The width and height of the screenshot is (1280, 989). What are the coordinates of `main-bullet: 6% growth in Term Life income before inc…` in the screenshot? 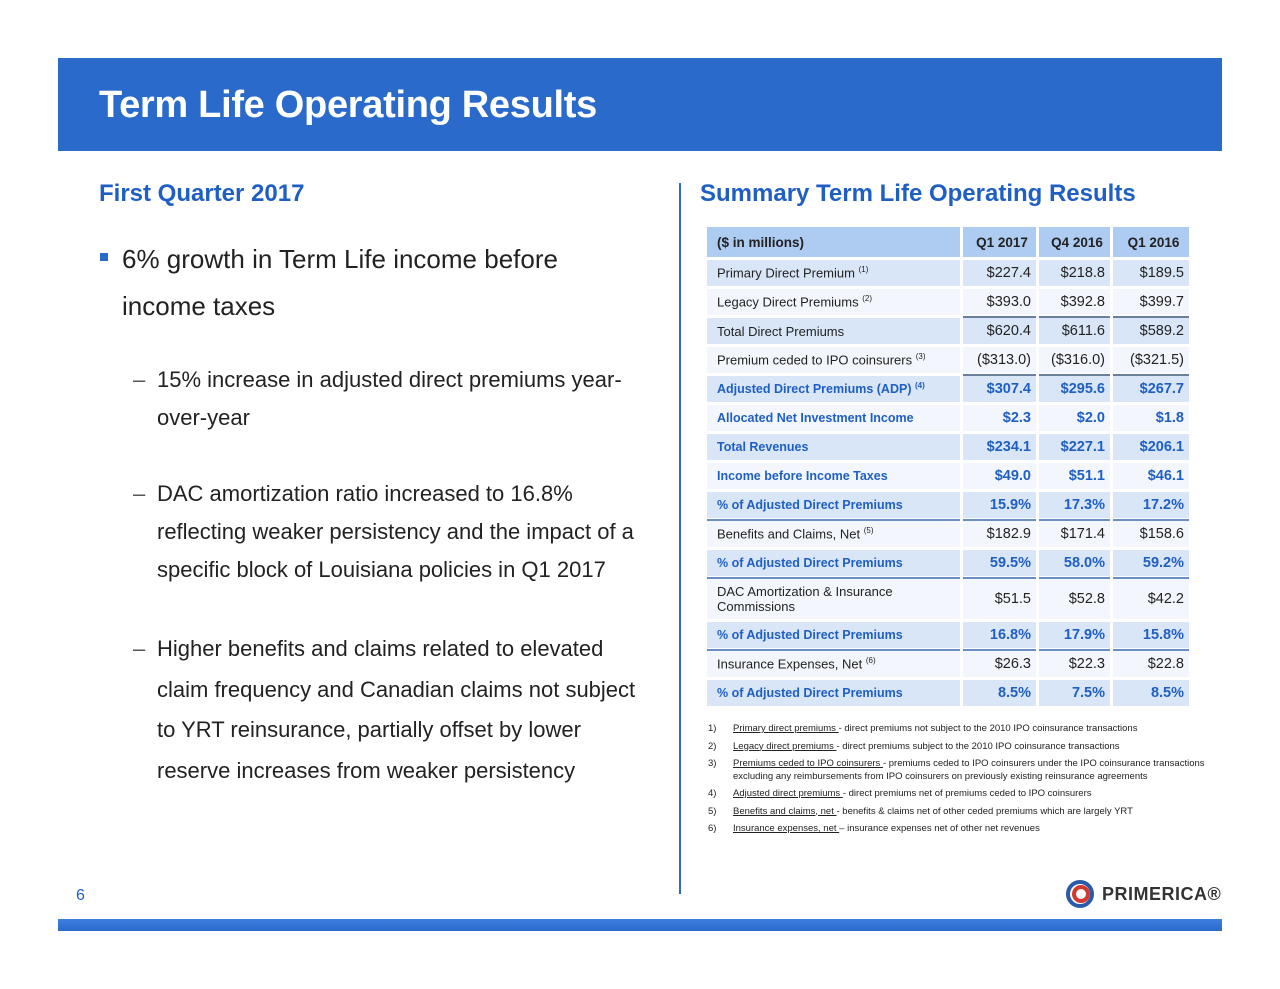 It's located at (370, 283).